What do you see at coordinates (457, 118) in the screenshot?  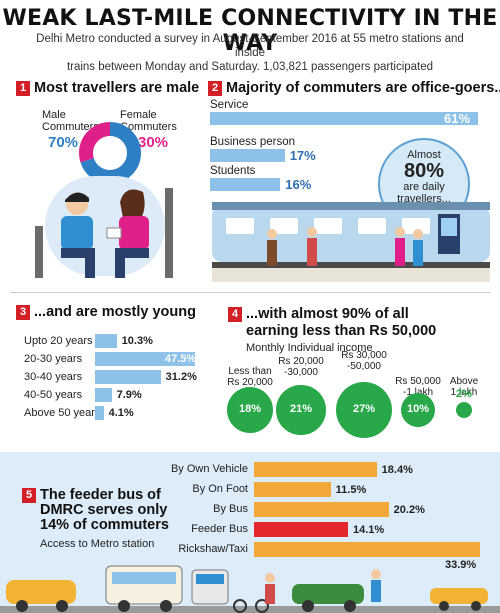 I see `occupation-value-0: 61%` at bounding box center [457, 118].